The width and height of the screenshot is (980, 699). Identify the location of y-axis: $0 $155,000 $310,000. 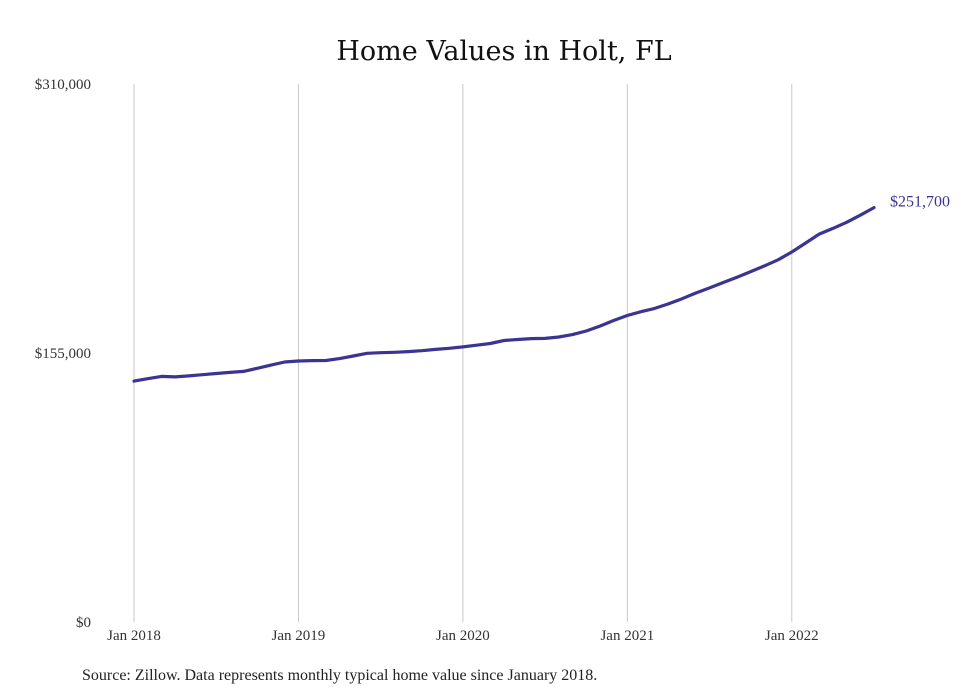
(63, 354).